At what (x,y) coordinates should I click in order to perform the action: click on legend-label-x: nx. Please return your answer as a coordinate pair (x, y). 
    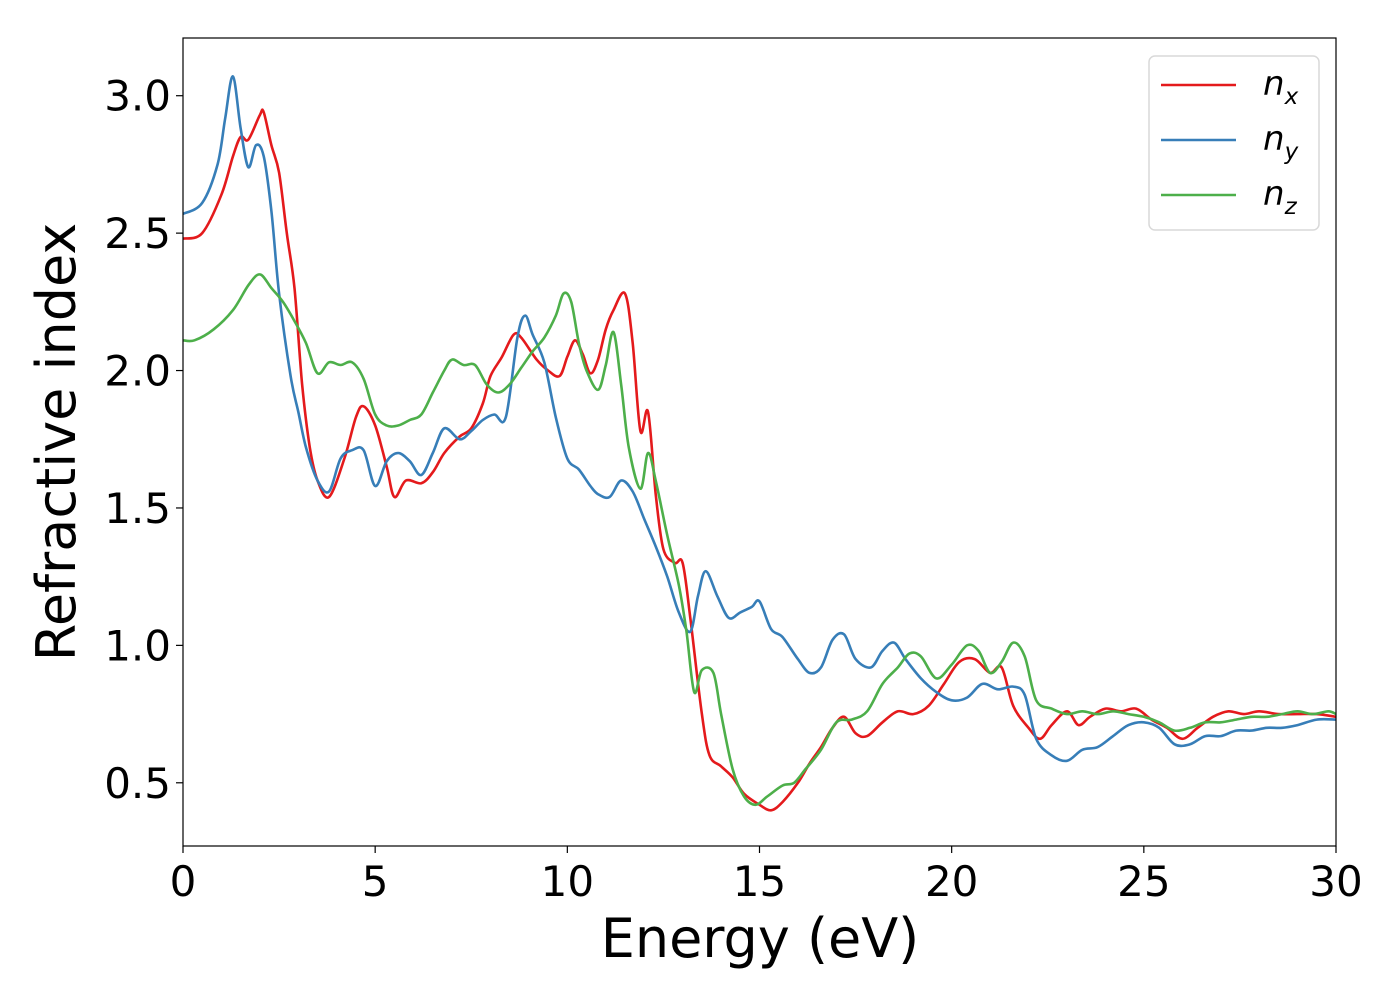
    Looking at the image, I should click on (1281, 87).